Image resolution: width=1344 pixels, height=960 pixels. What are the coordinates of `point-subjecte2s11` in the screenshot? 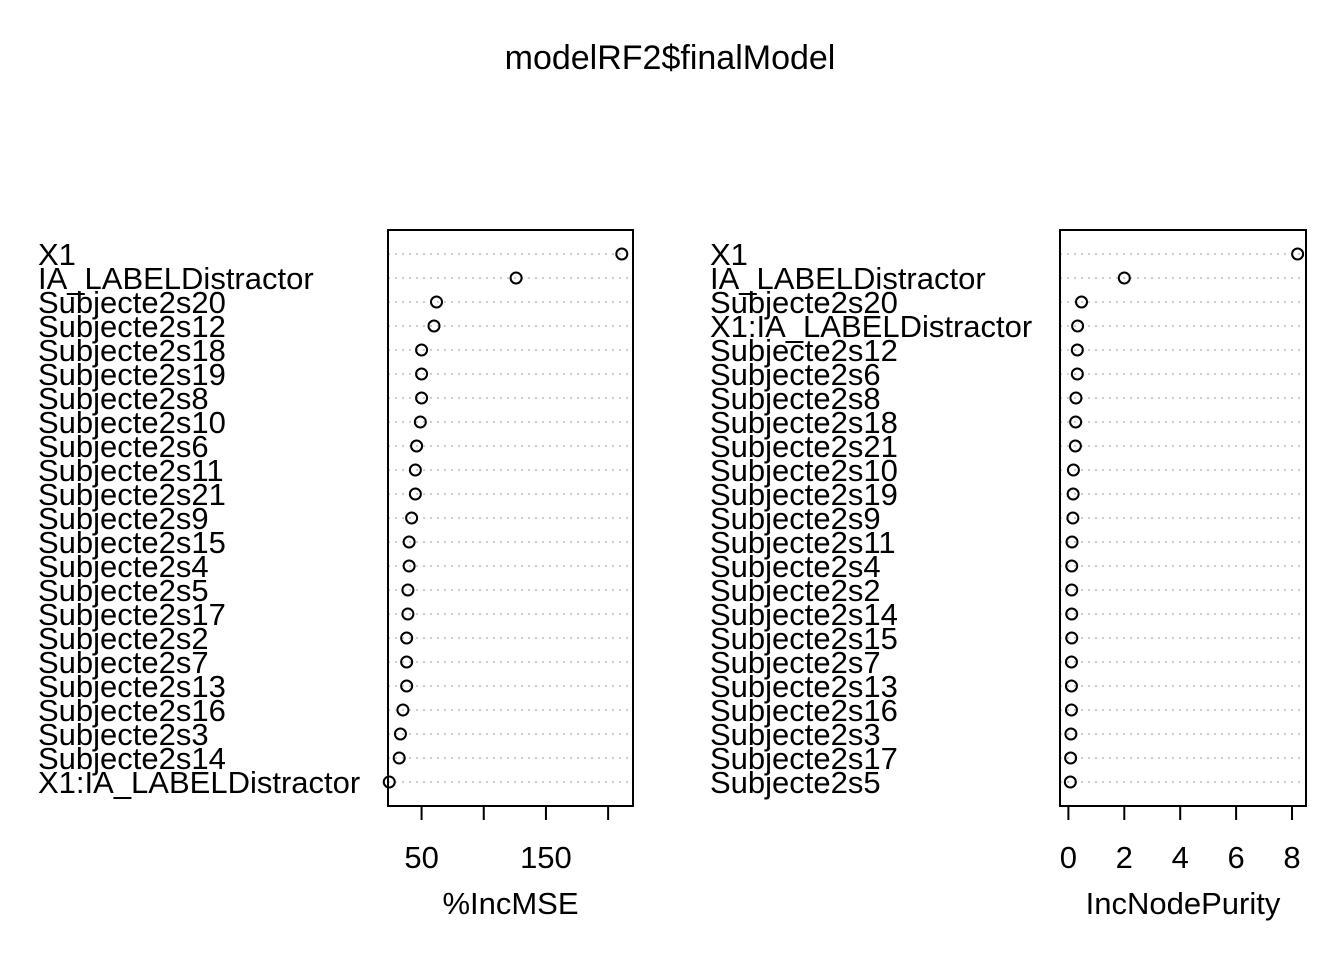 It's located at (415, 470).